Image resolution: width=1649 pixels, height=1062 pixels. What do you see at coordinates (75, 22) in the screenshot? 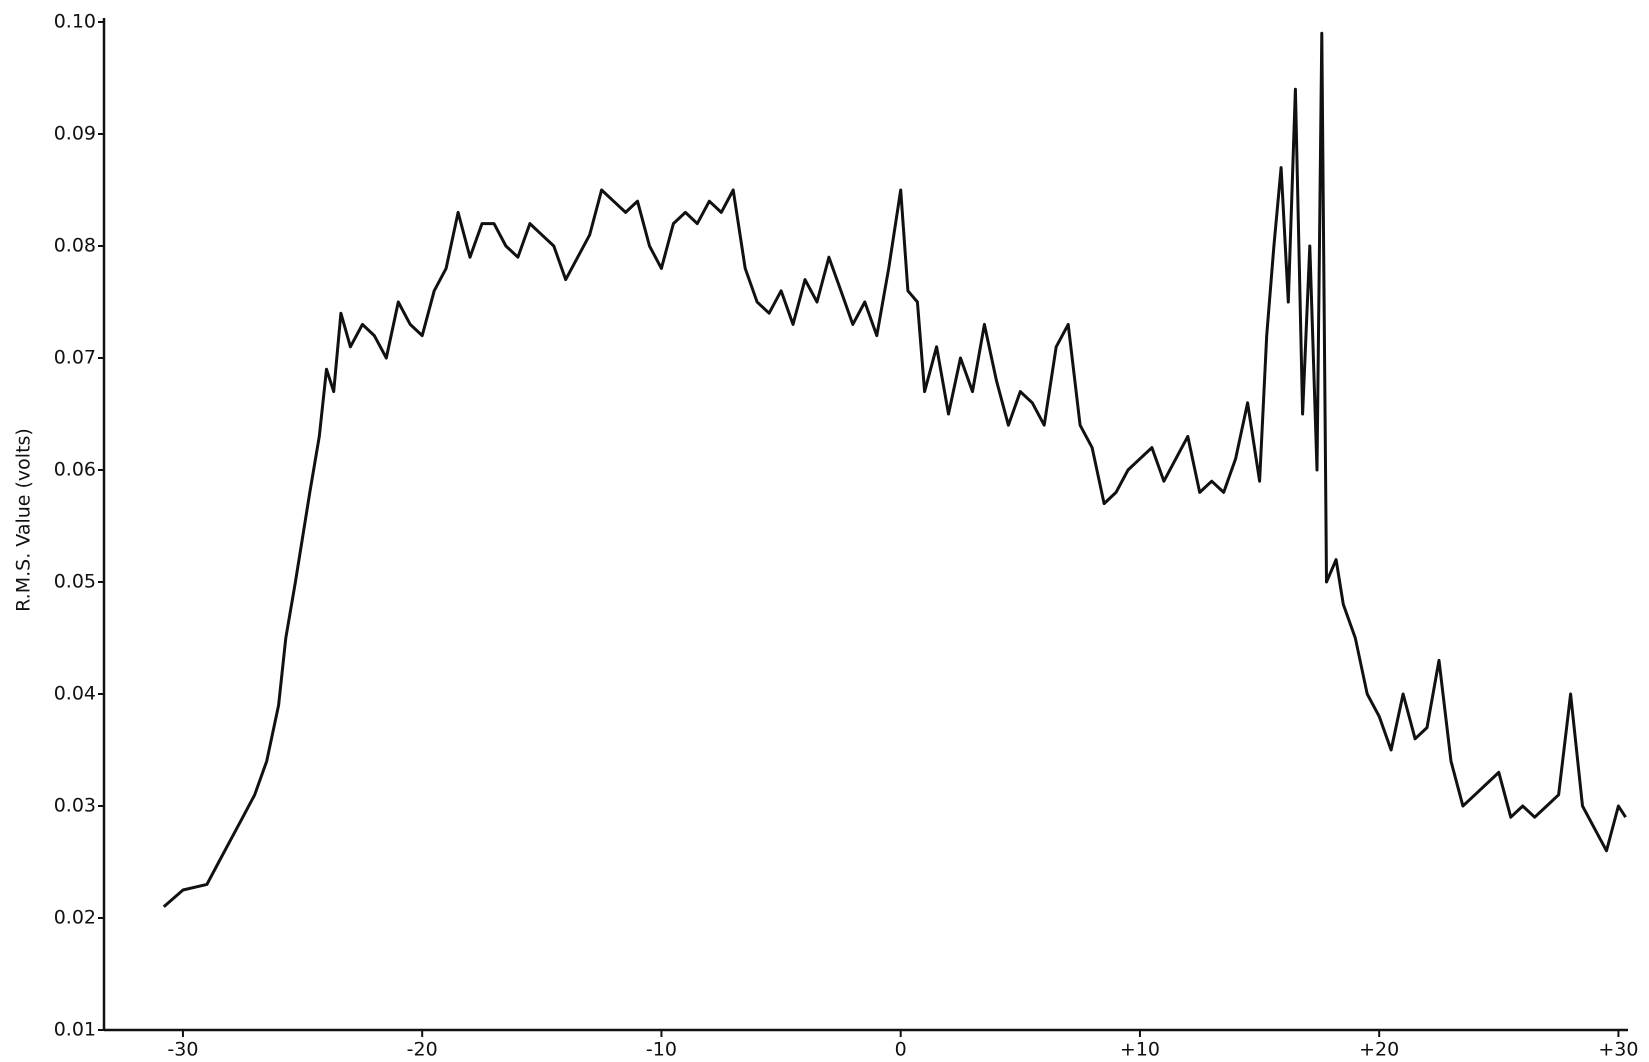
I see `y-tick-label: 0.10` at bounding box center [75, 22].